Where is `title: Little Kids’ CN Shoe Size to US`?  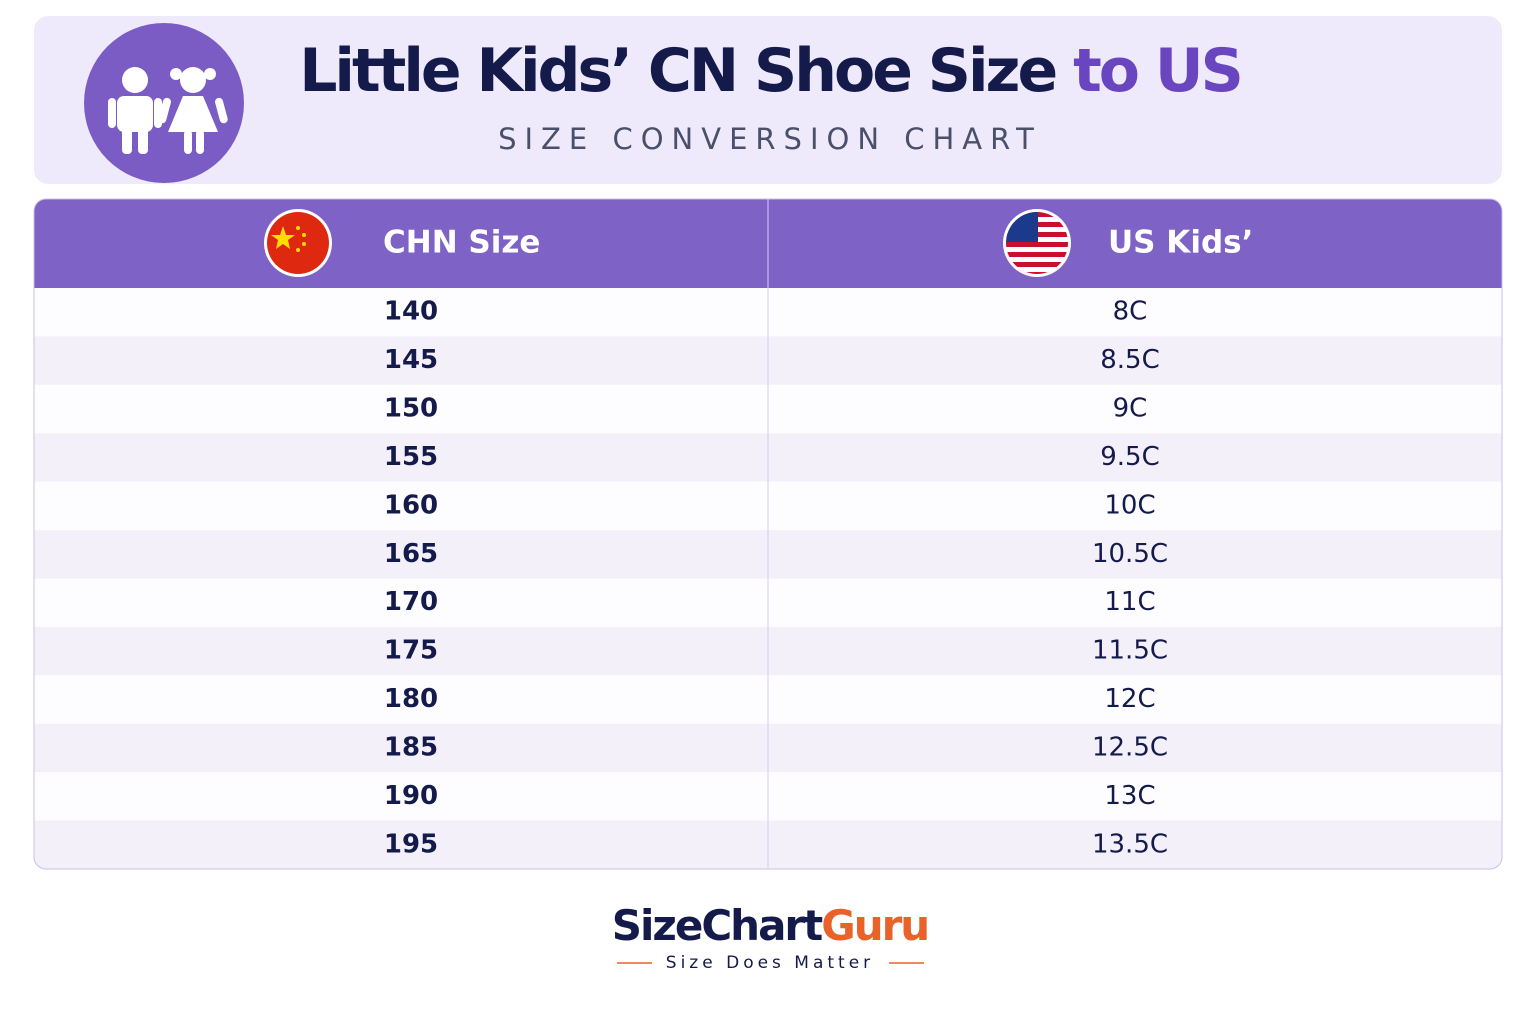 title: Little Kids’ CN Shoe Size to US is located at coordinates (770, 71).